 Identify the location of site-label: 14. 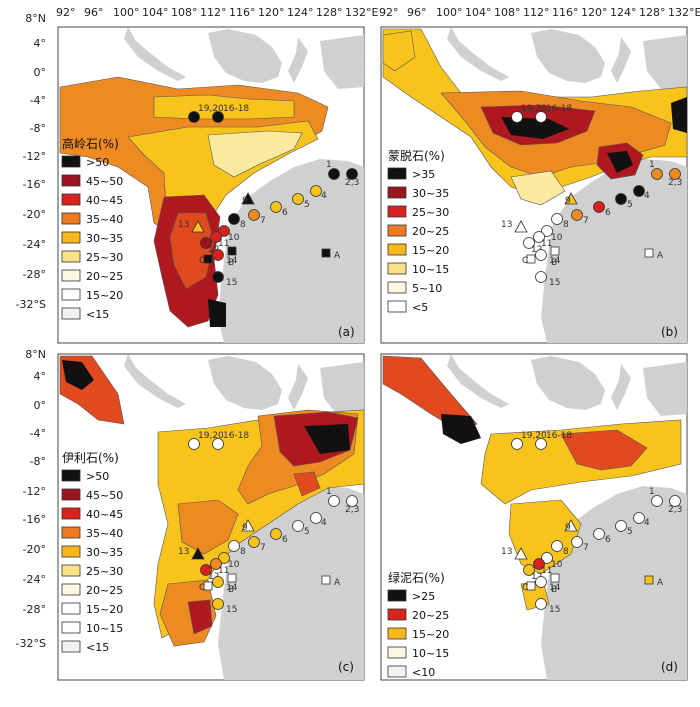
(555, 588).